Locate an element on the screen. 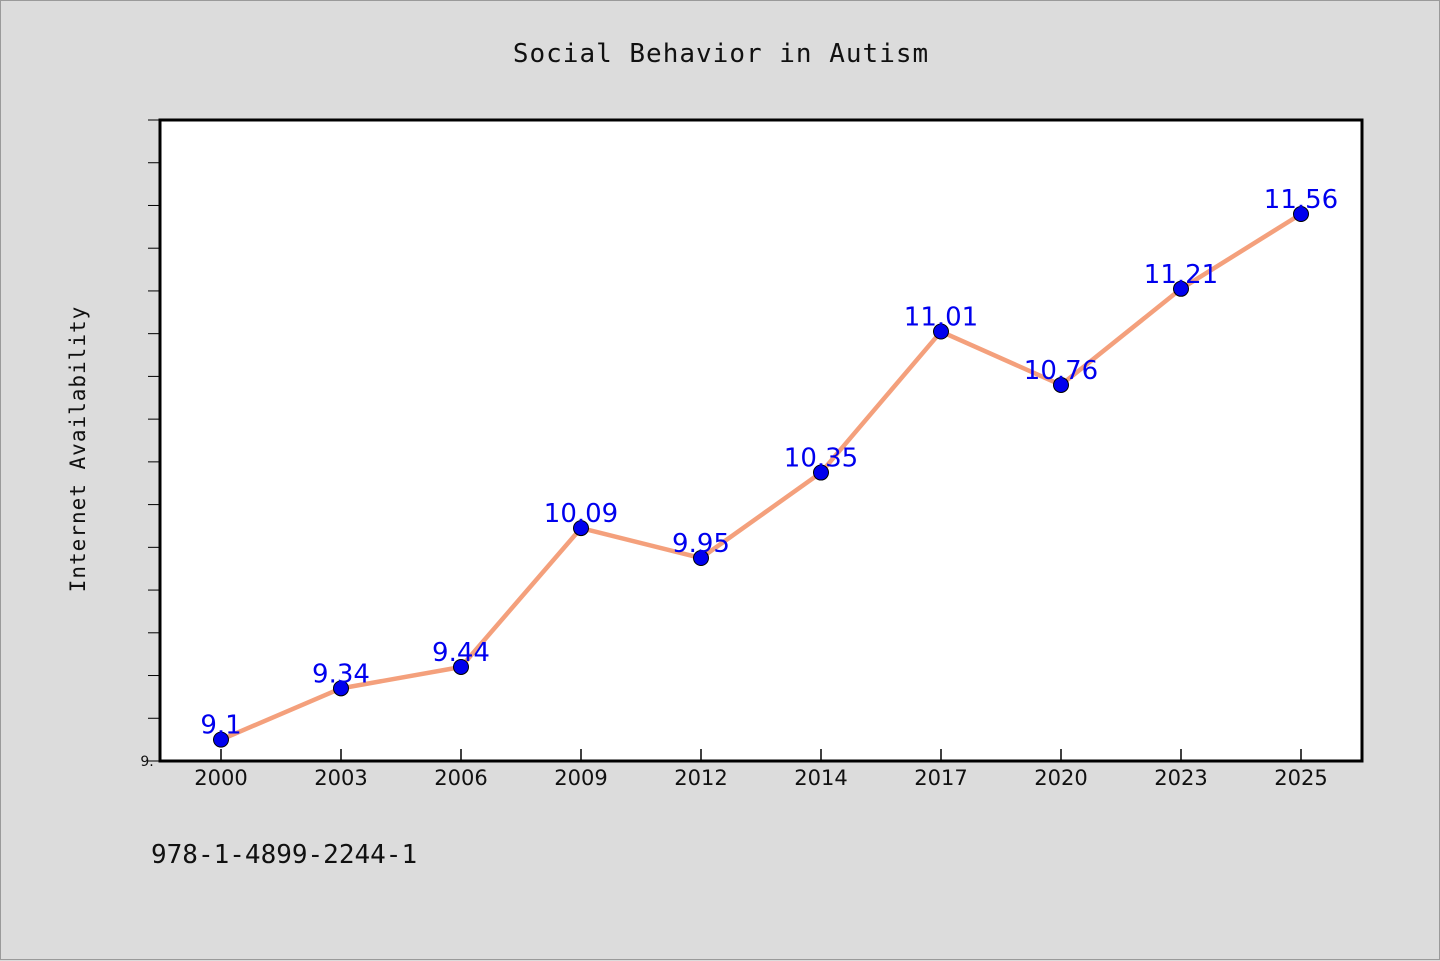  x-tick-label: 2025 is located at coordinates (1300, 778).